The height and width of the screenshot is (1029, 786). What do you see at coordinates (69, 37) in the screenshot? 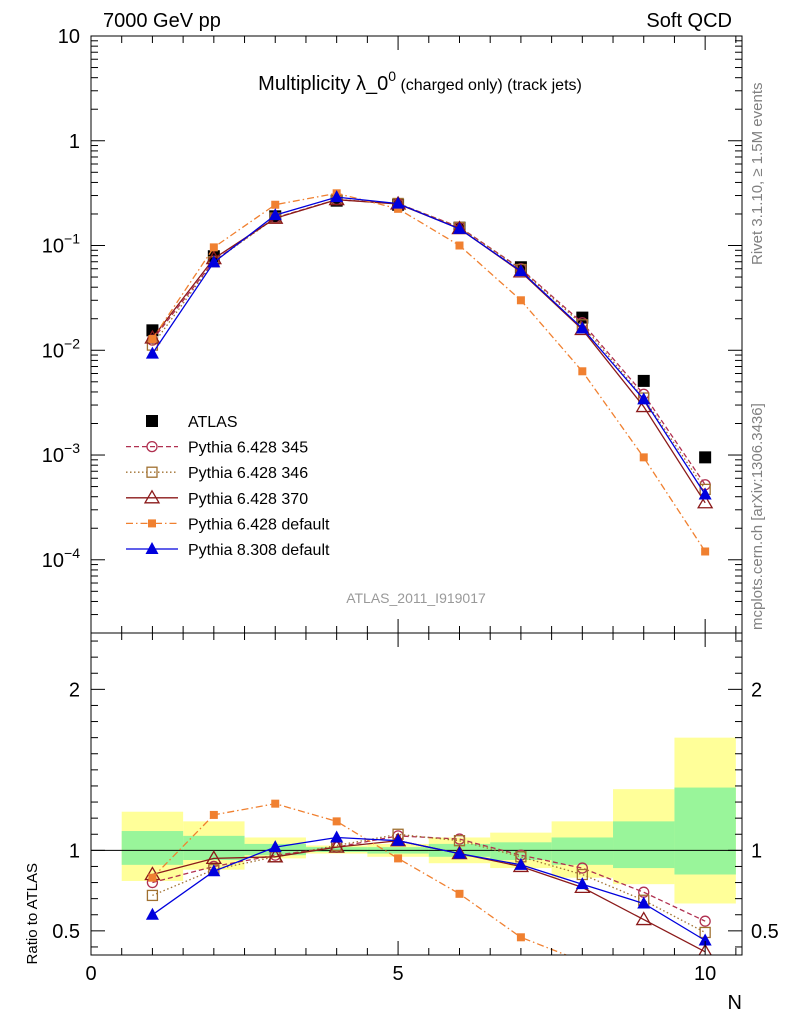
I see `y-tick-label: 10` at bounding box center [69, 37].